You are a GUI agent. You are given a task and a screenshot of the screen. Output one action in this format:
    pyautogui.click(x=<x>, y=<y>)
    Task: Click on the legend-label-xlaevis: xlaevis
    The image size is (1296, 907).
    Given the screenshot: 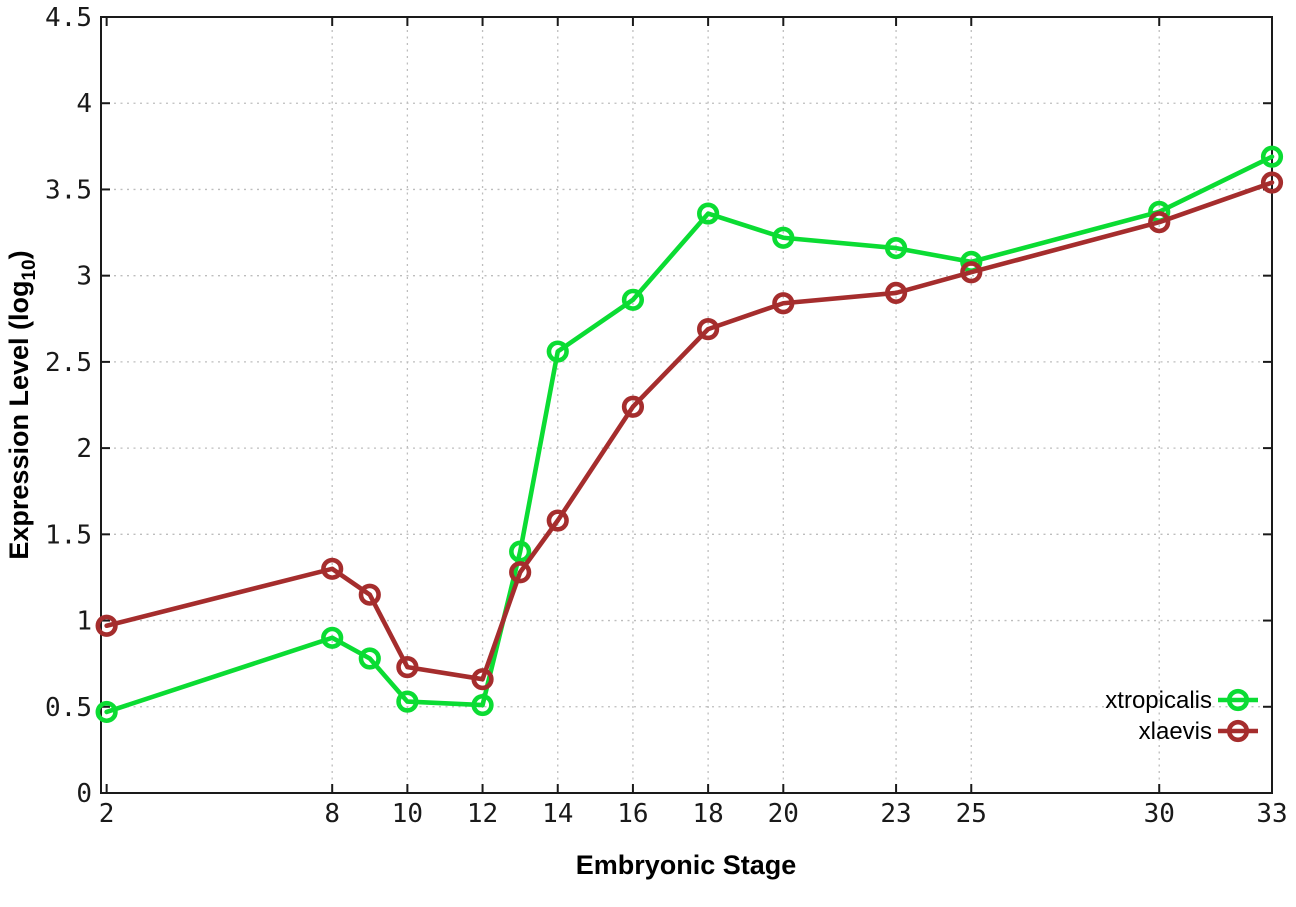 What is the action you would take?
    pyautogui.click(x=1175, y=731)
    